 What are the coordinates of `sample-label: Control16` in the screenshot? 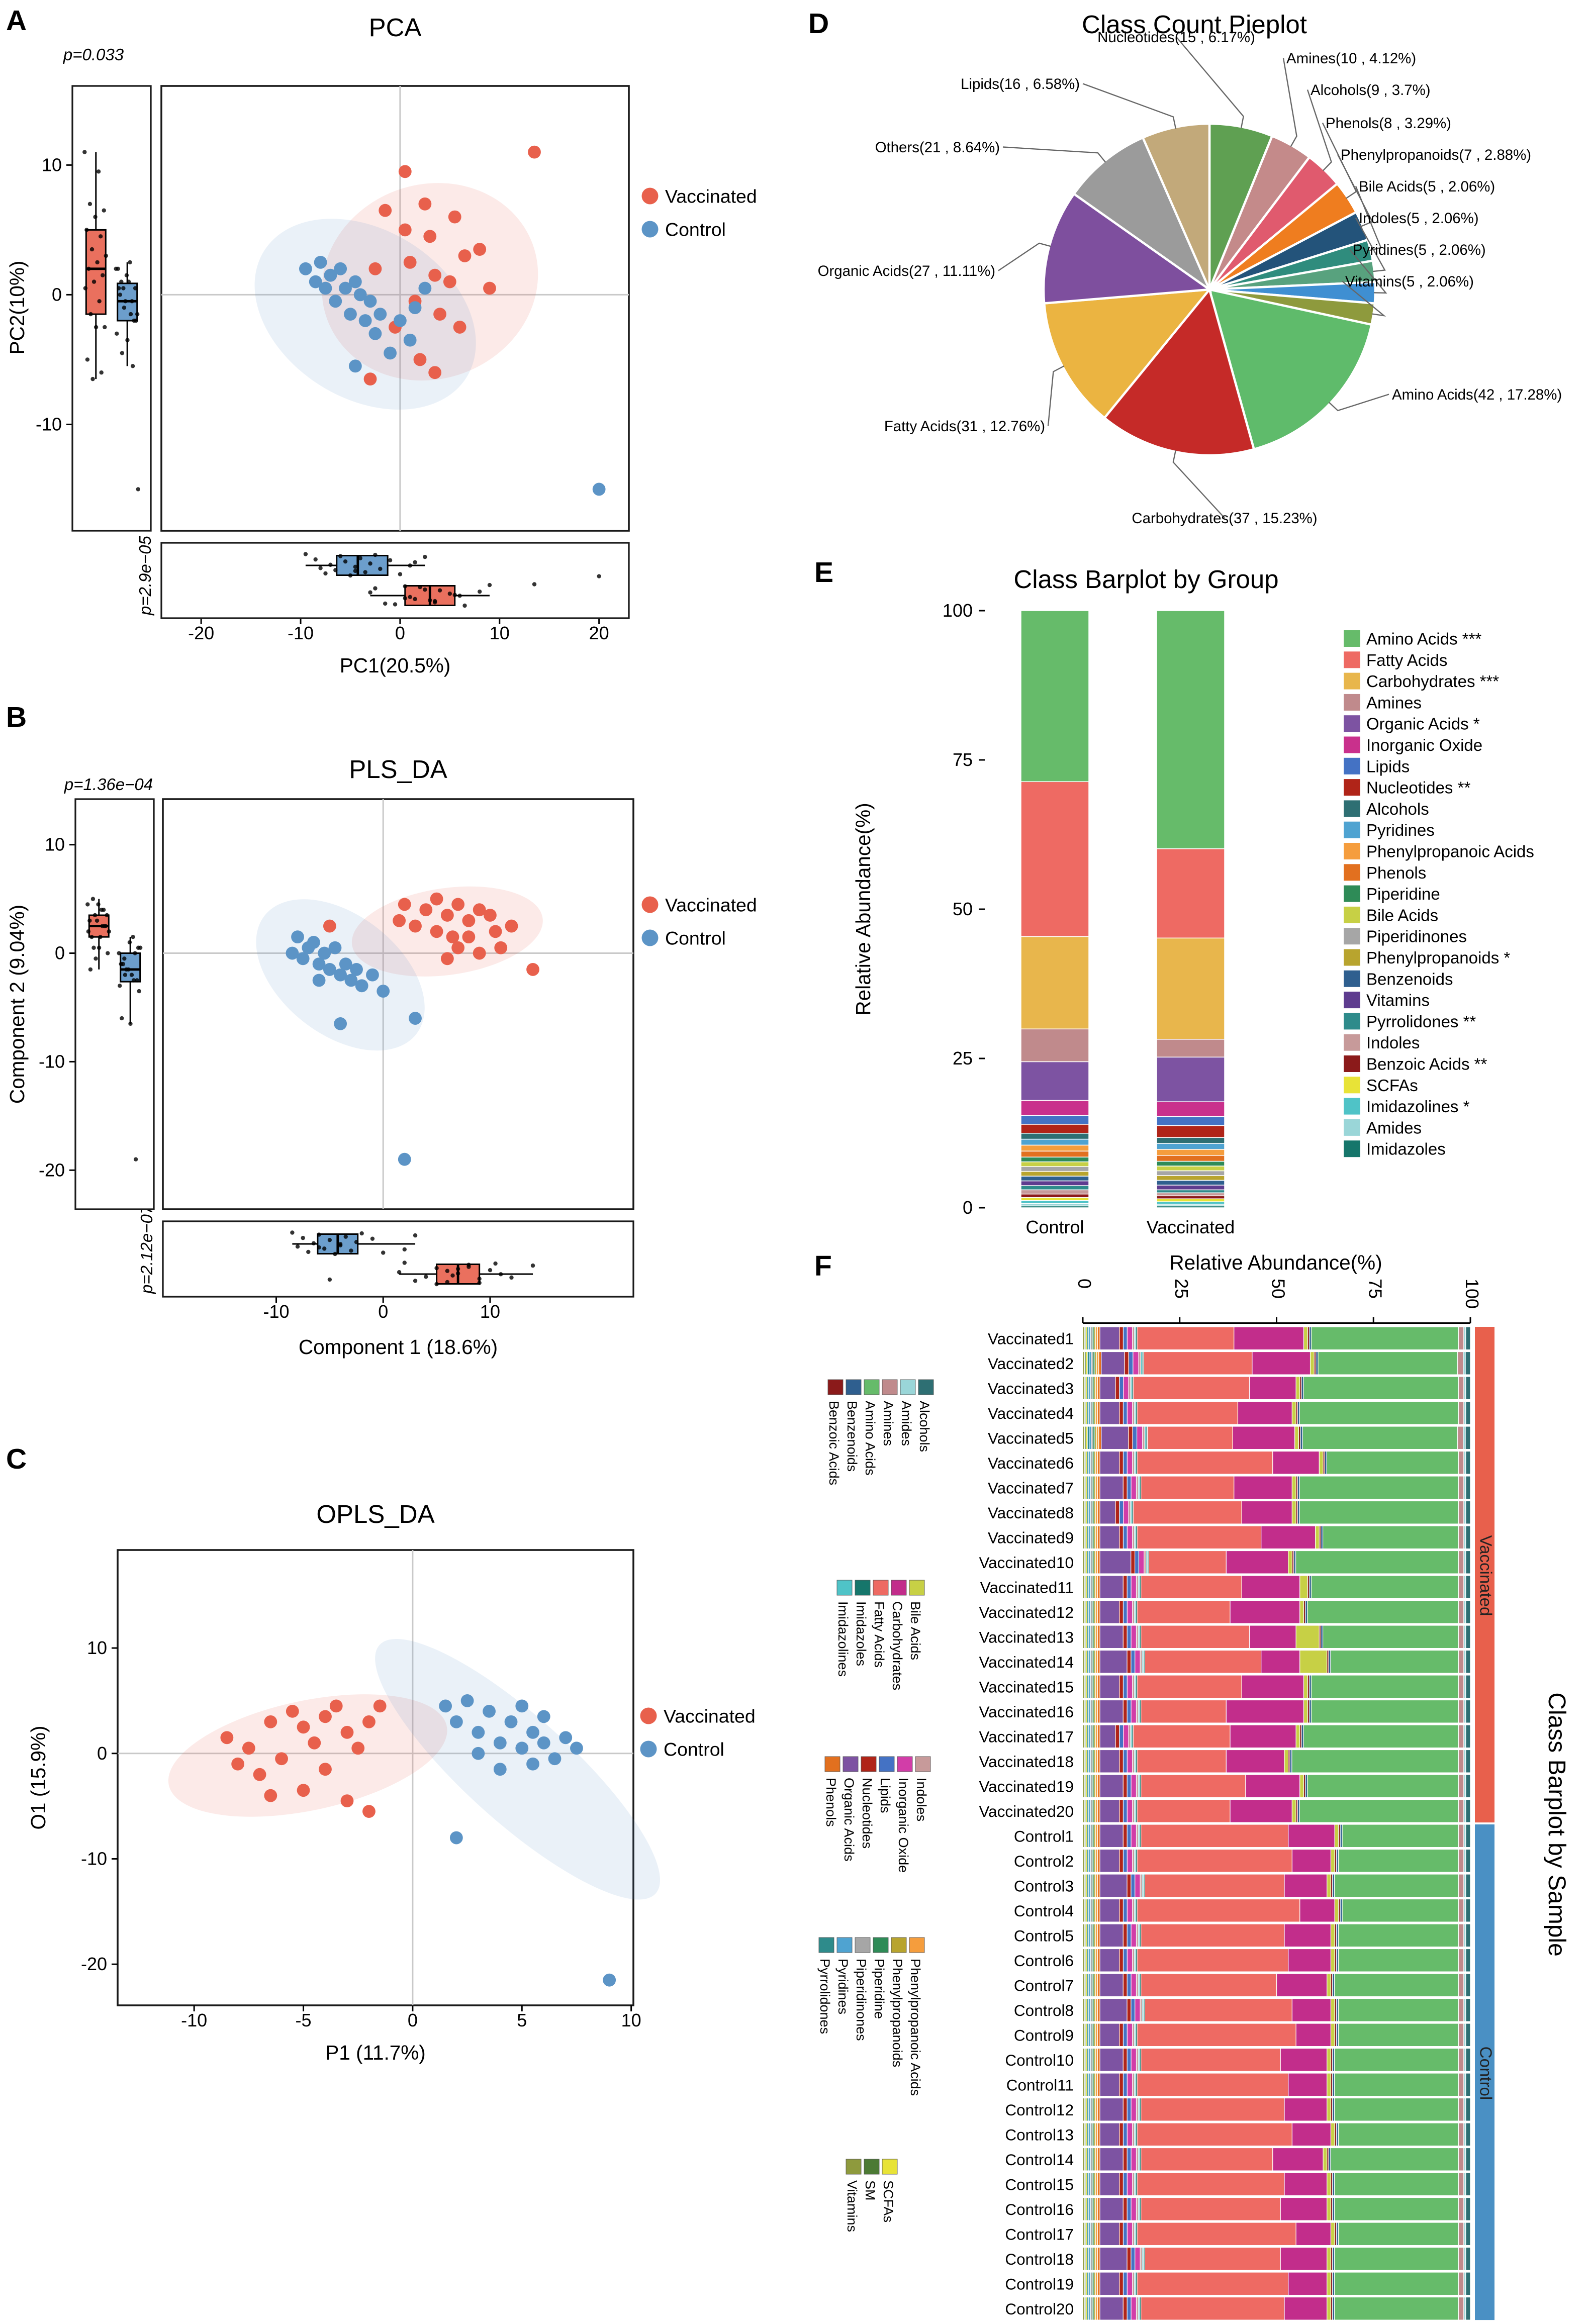 It's located at (1039, 2209).